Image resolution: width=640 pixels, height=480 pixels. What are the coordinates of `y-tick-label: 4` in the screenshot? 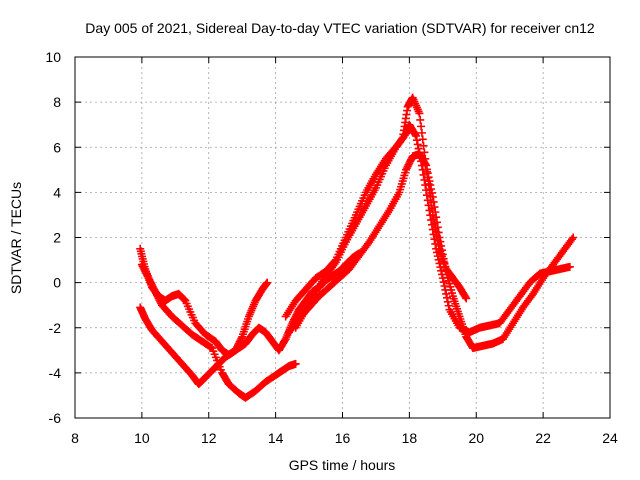 It's located at (57, 192).